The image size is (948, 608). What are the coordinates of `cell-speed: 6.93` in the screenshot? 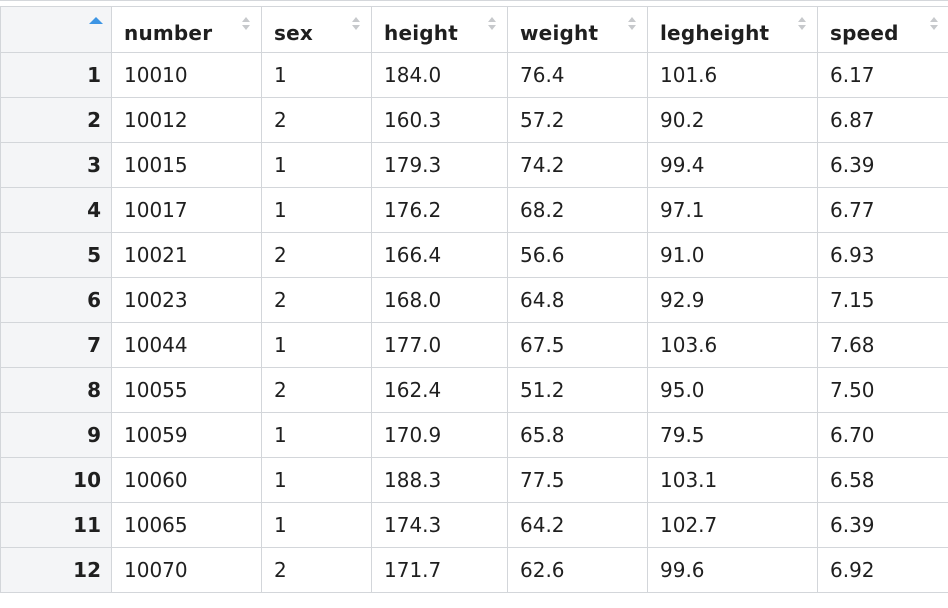 It's located at (882, 255).